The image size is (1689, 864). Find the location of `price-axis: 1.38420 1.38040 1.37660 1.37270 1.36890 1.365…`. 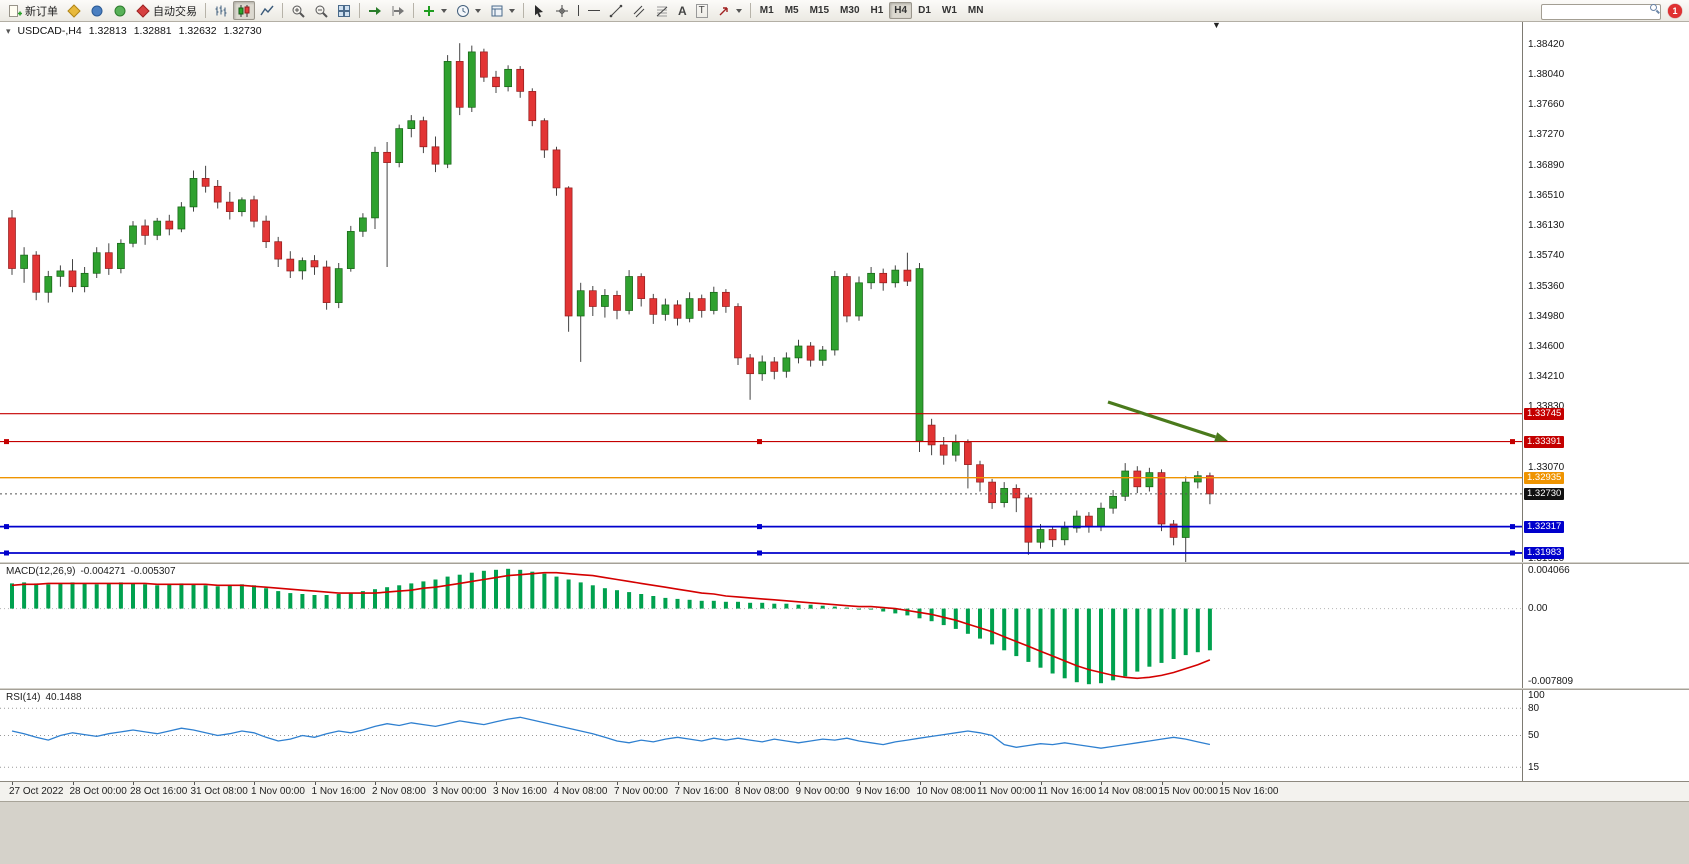

price-axis: 1.38420 1.38040 1.37660 1.37270 1.36890 1.365… is located at coordinates (1605, 292).